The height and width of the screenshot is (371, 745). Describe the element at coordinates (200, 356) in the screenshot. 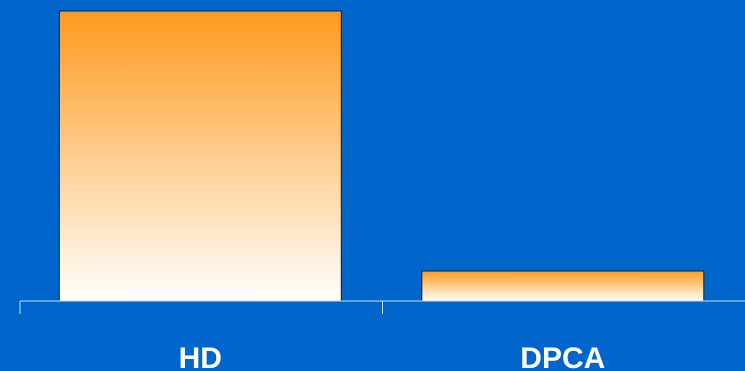

I see `category-label-hd: HD` at that location.